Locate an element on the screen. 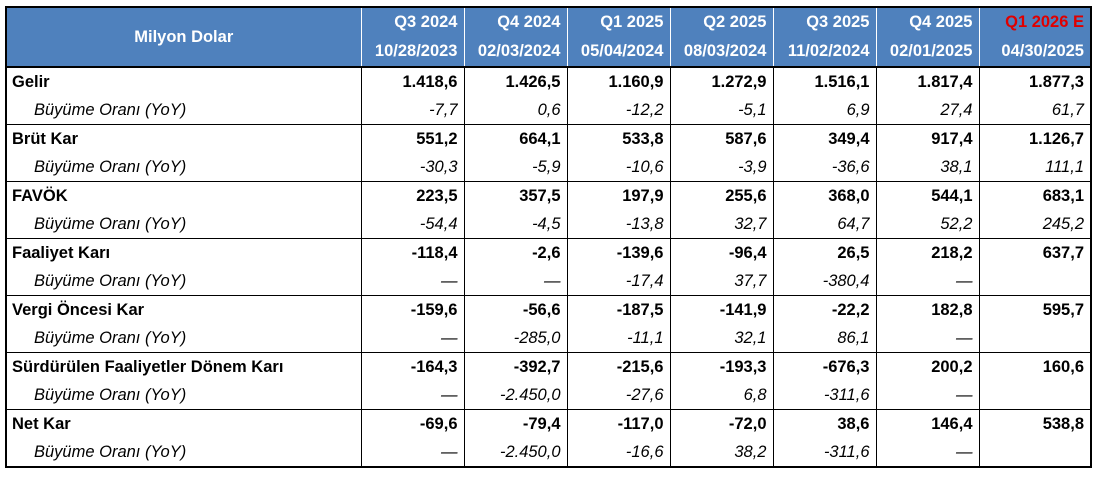 The image size is (1099, 480). metric-value-cell: 1.426,5 is located at coordinates (515, 81).